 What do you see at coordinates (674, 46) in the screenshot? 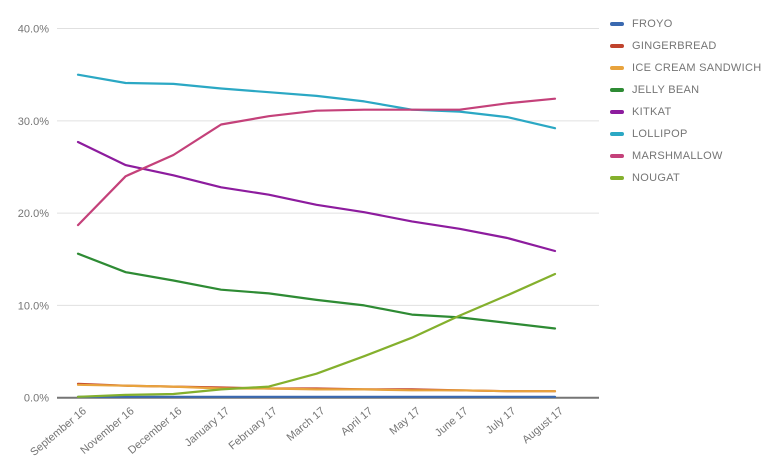
I see `legend-label: GINGERBREAD` at bounding box center [674, 46].